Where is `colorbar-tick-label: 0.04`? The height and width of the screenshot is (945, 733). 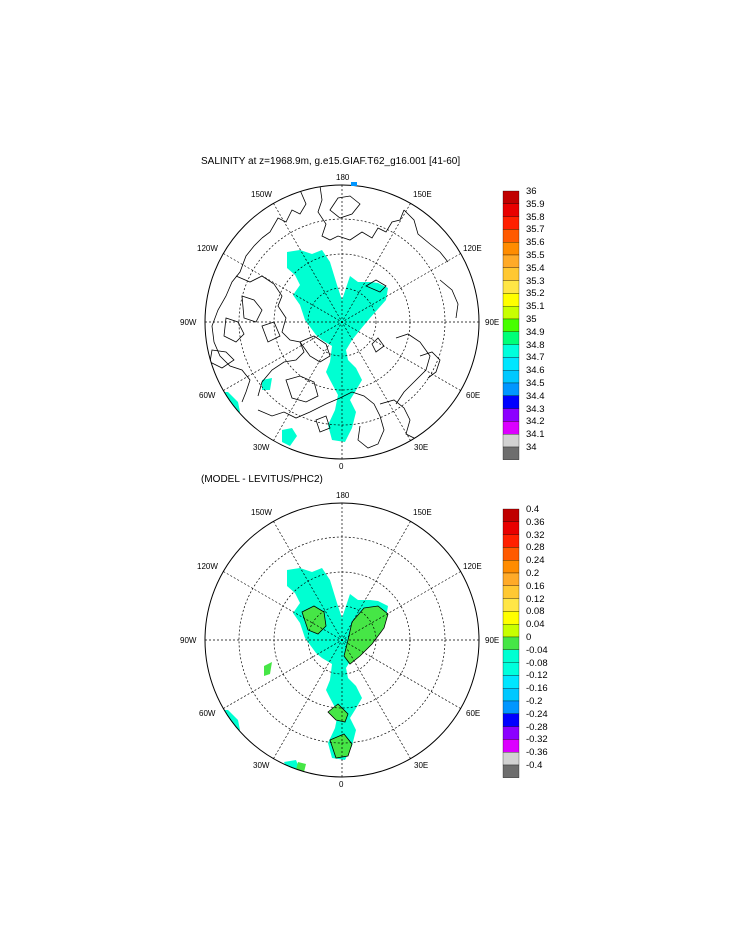
colorbar-tick-label: 0.04 is located at coordinates (535, 625).